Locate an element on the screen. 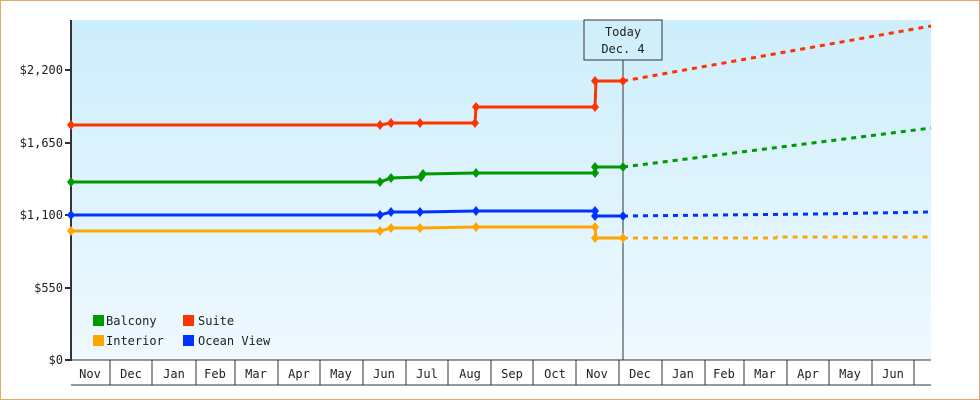 The width and height of the screenshot is (980, 400). x-tick-label: Sep is located at coordinates (512, 374).